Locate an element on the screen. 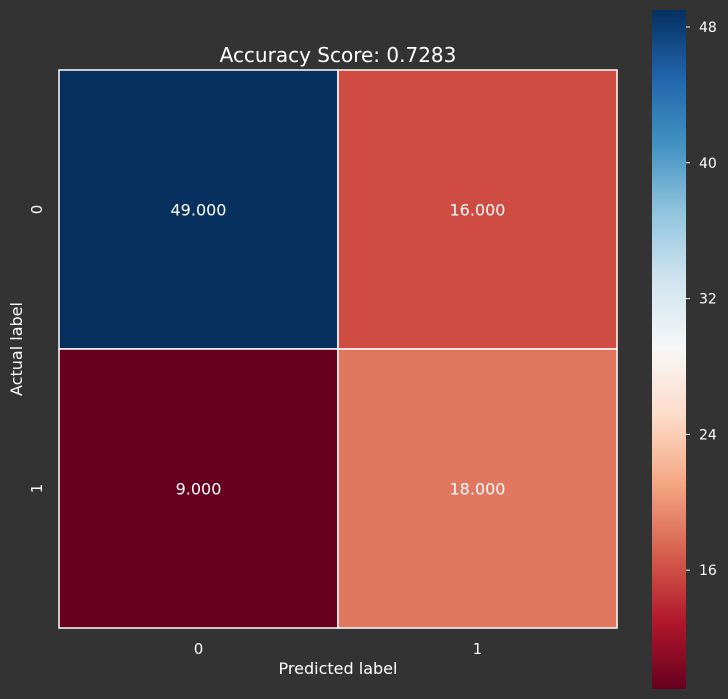  y-axis-label: Actual label is located at coordinates (16, 349).